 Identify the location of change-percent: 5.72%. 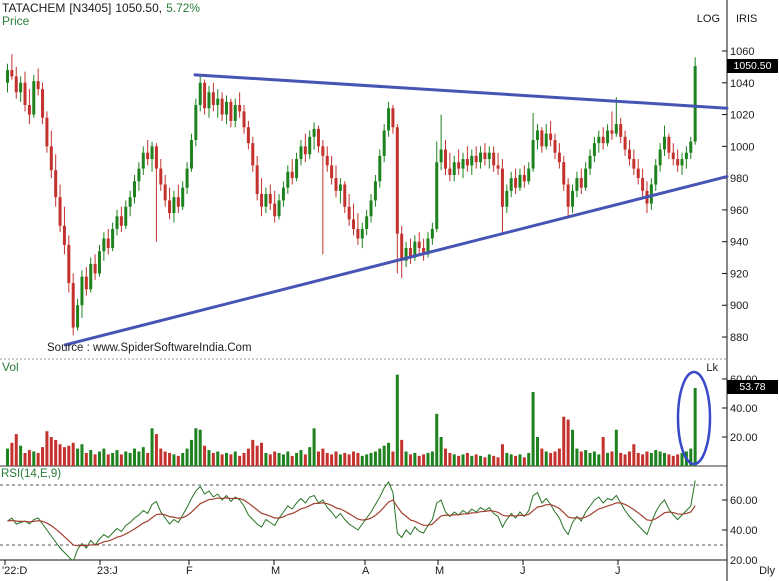
(183, 8).